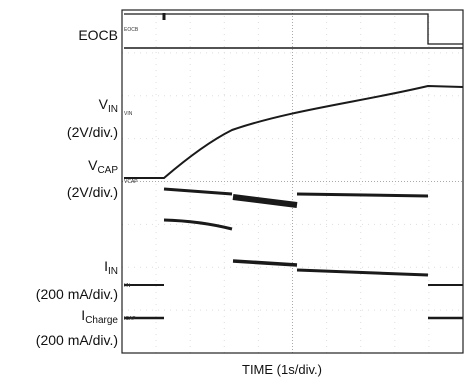 The image size is (465, 386). What do you see at coordinates (128, 114) in the screenshot?
I see `channel-marker-1: VIN` at bounding box center [128, 114].